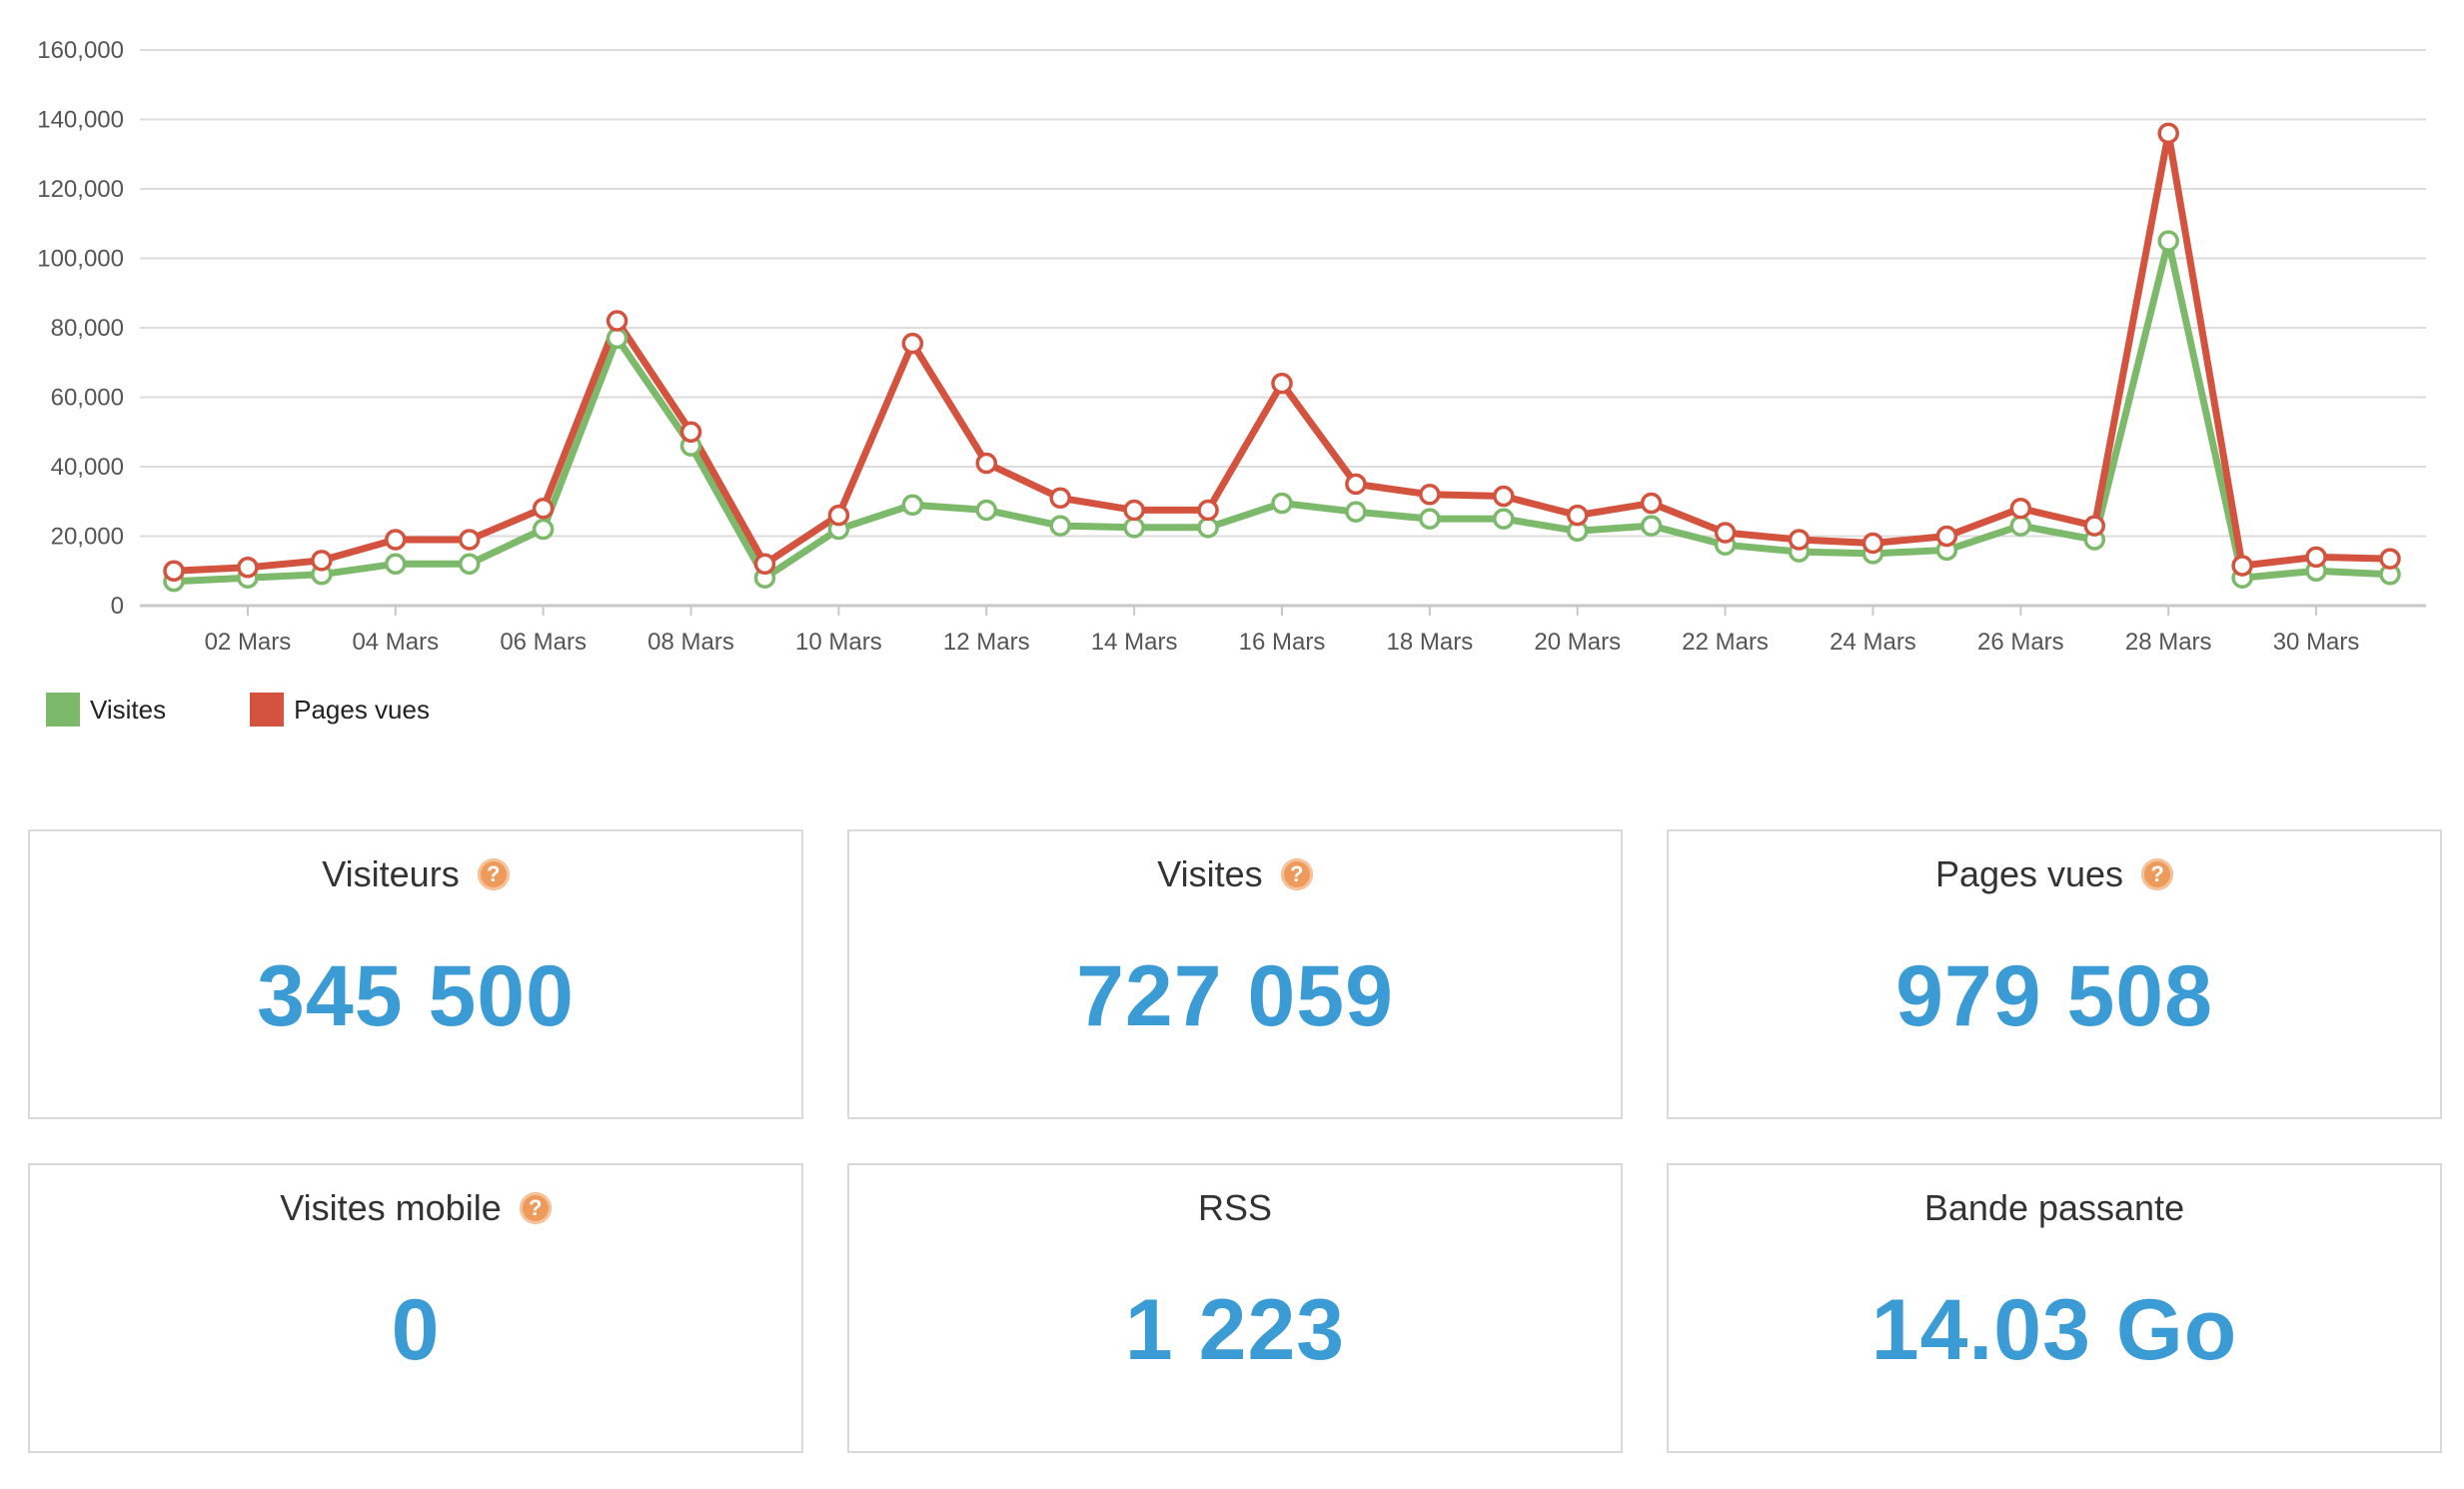 Image resolution: width=2464 pixels, height=1489 pixels. Describe the element at coordinates (1210, 873) in the screenshot. I see `stat-card-title: Visites` at that location.